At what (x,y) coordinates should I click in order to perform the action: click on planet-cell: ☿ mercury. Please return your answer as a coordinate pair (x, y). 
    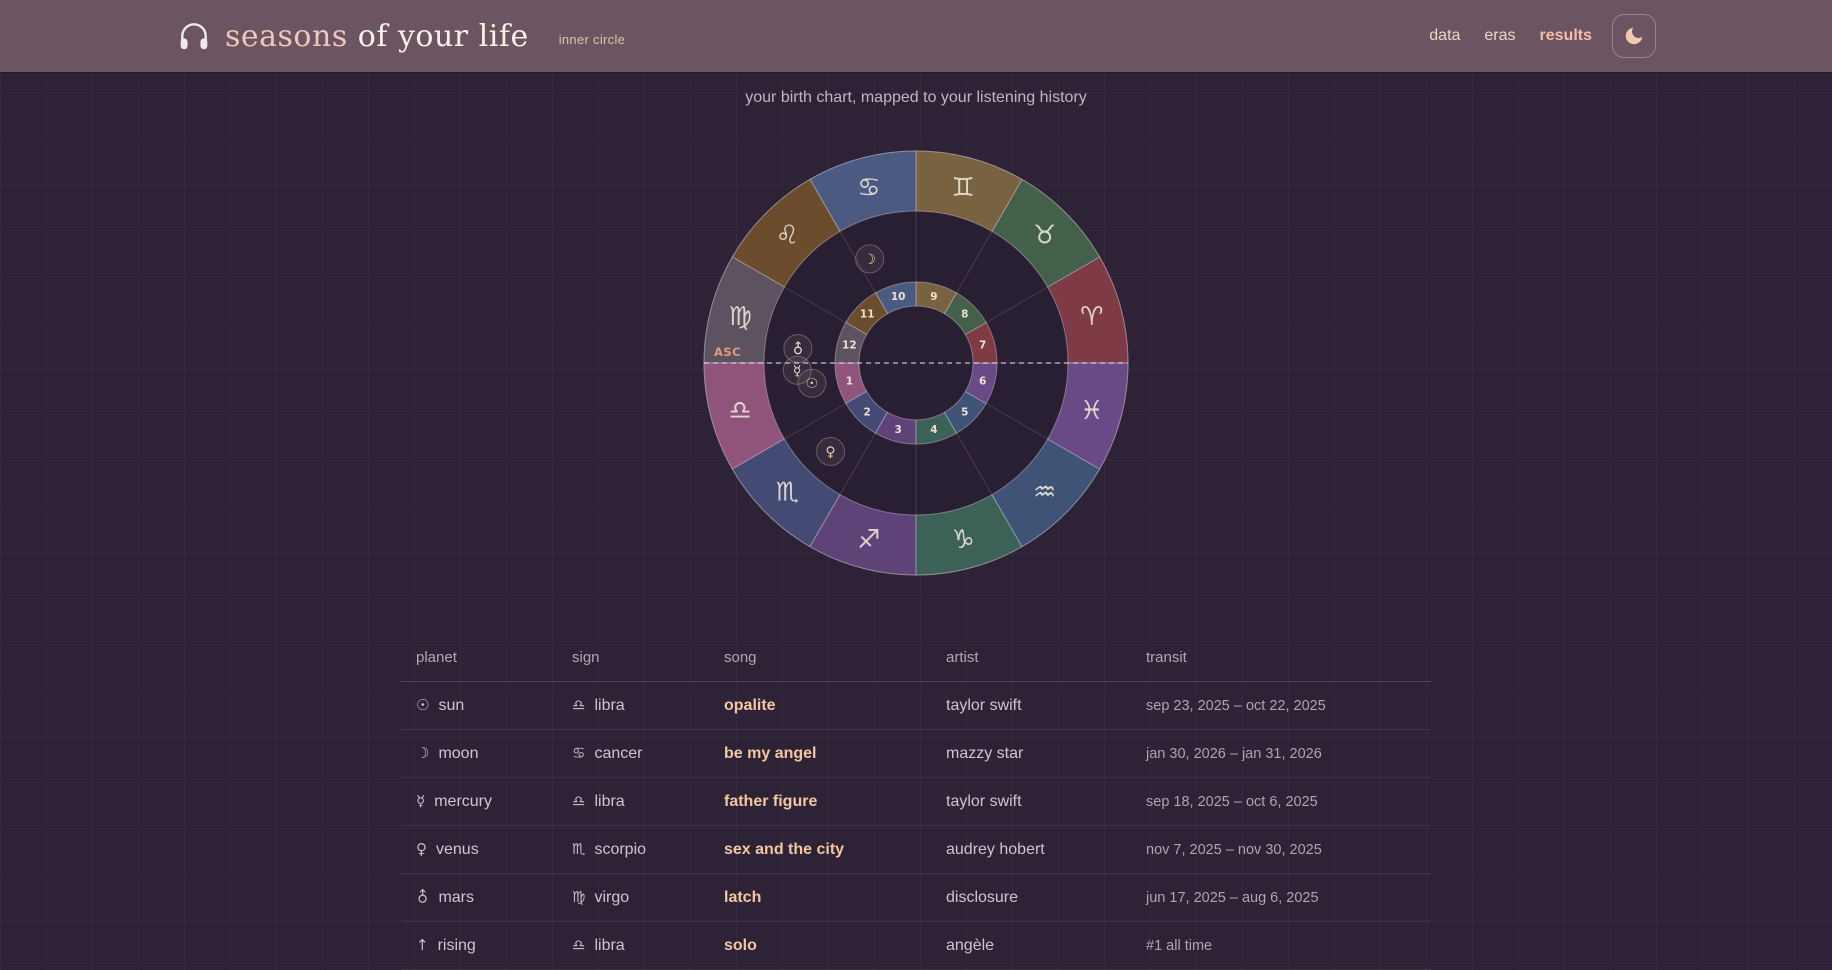
    Looking at the image, I should click on (486, 801).